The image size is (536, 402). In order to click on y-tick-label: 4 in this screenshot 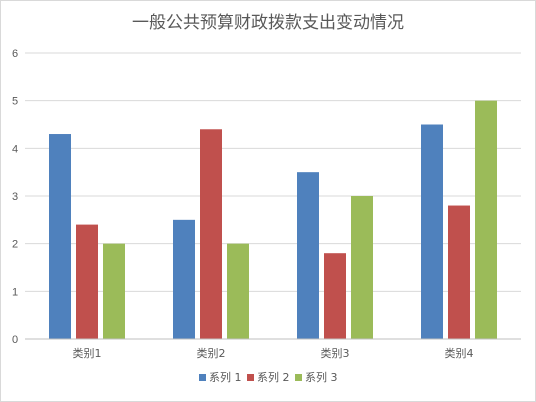, I will do `click(15, 149)`.